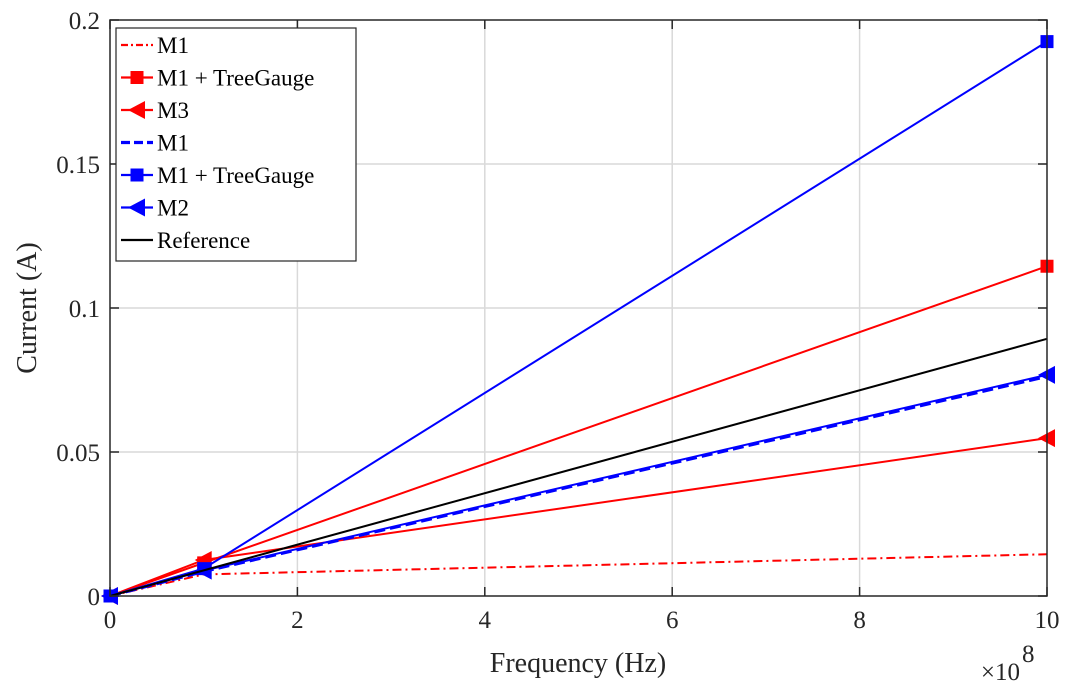 This screenshot has width=1071, height=686. What do you see at coordinates (27, 307) in the screenshot?
I see `y-axis-label: Current (A)` at bounding box center [27, 307].